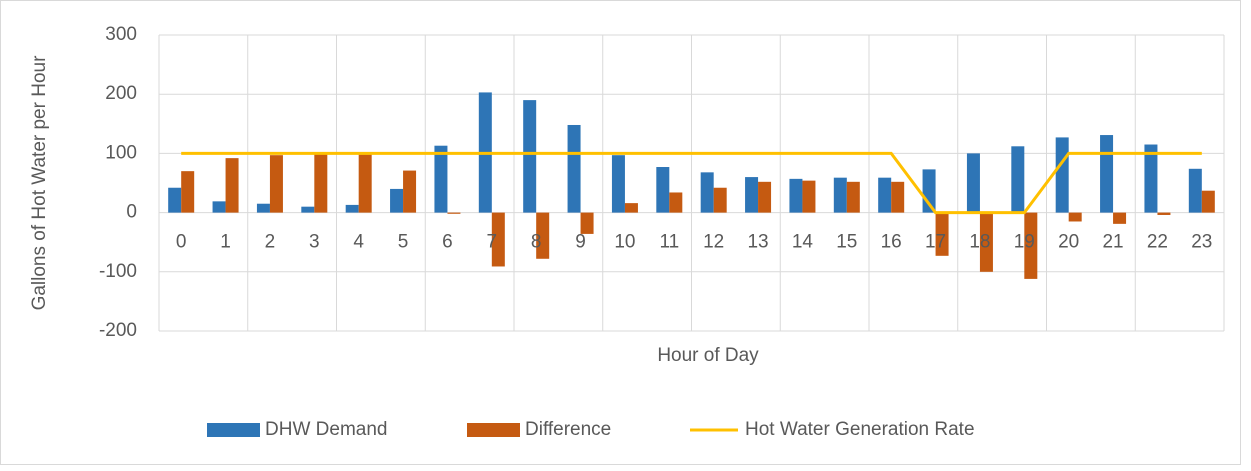 This screenshot has width=1251, height=471. I want to click on legend-label: DHW Demand, so click(326, 429).